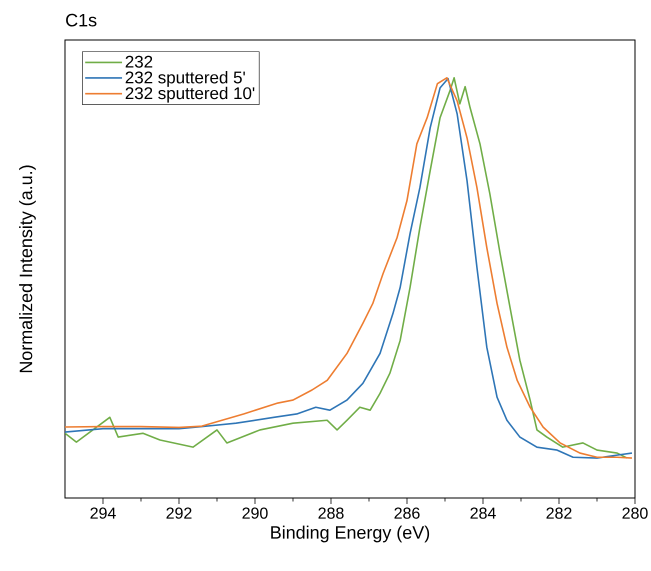 This screenshot has height=571, width=651. What do you see at coordinates (255, 513) in the screenshot?
I see `x-tick-label: 290` at bounding box center [255, 513].